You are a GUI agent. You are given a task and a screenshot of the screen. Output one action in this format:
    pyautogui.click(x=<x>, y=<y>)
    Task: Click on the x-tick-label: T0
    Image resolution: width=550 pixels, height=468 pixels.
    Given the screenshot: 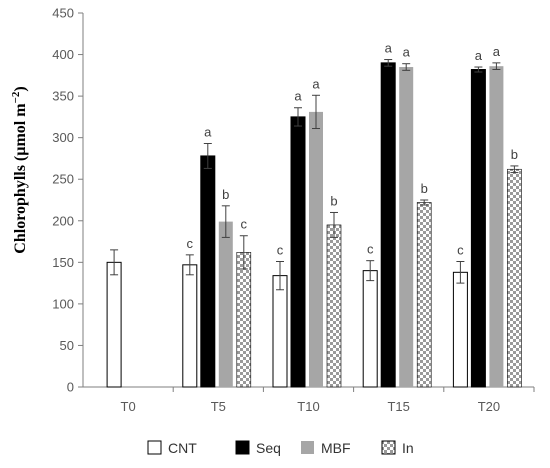 What is the action you would take?
    pyautogui.click(x=128, y=406)
    